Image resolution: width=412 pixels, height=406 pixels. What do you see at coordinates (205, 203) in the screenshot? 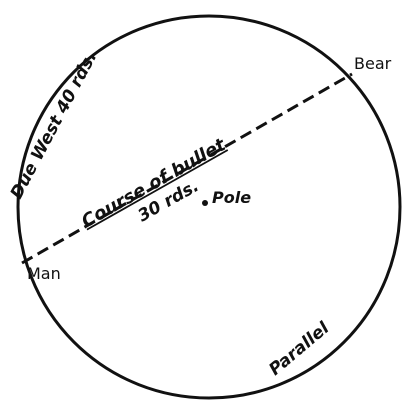
I see `pole-point` at bounding box center [205, 203].